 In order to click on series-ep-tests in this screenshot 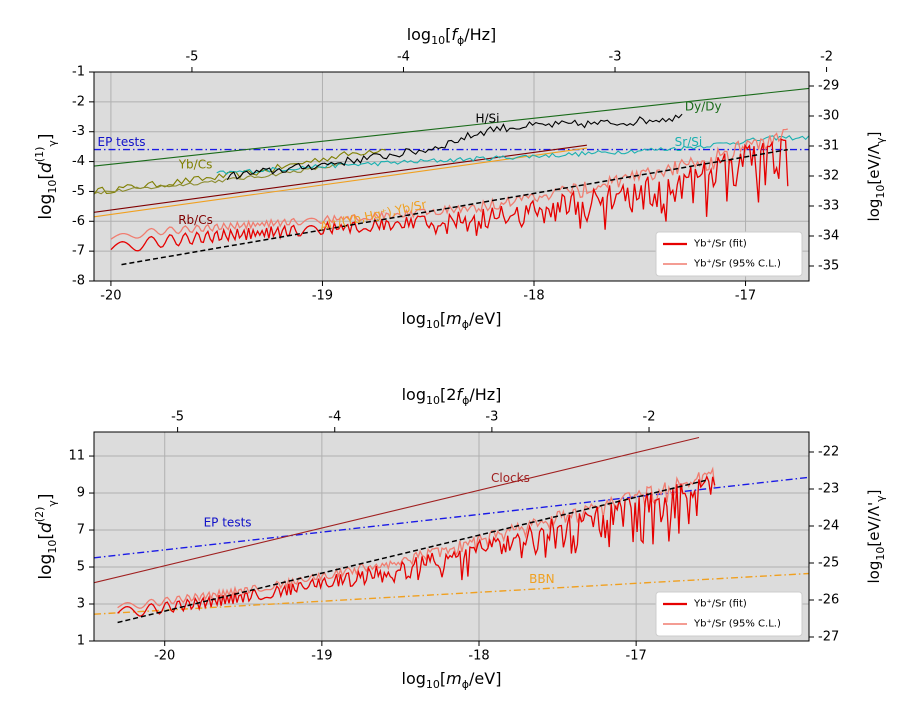, I will do `click(451, 517)`.